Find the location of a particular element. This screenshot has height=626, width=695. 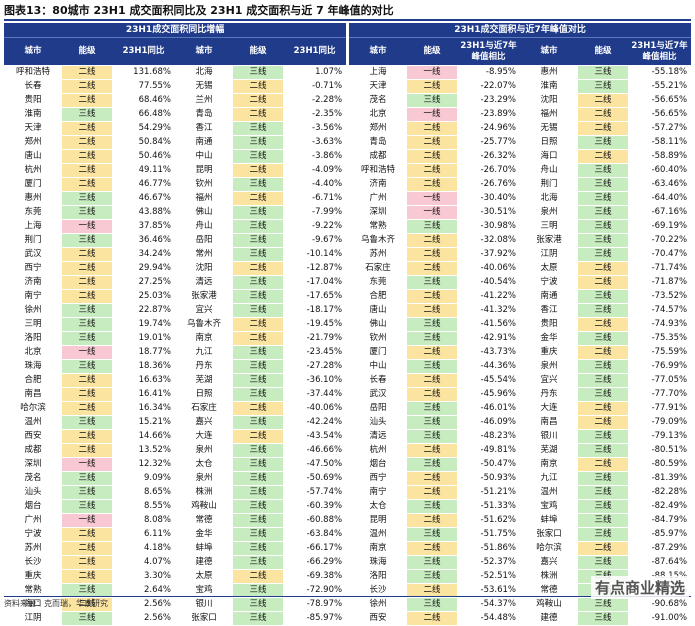

city-cell: 钦州 is located at coordinates (204, 184).